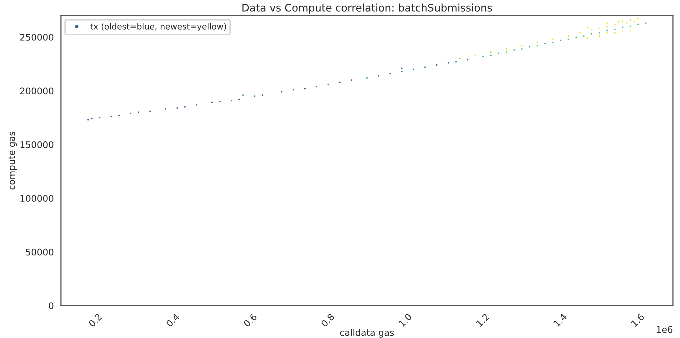  What do you see at coordinates (37, 37) in the screenshot?
I see `y-tick-label: 250000` at bounding box center [37, 37].